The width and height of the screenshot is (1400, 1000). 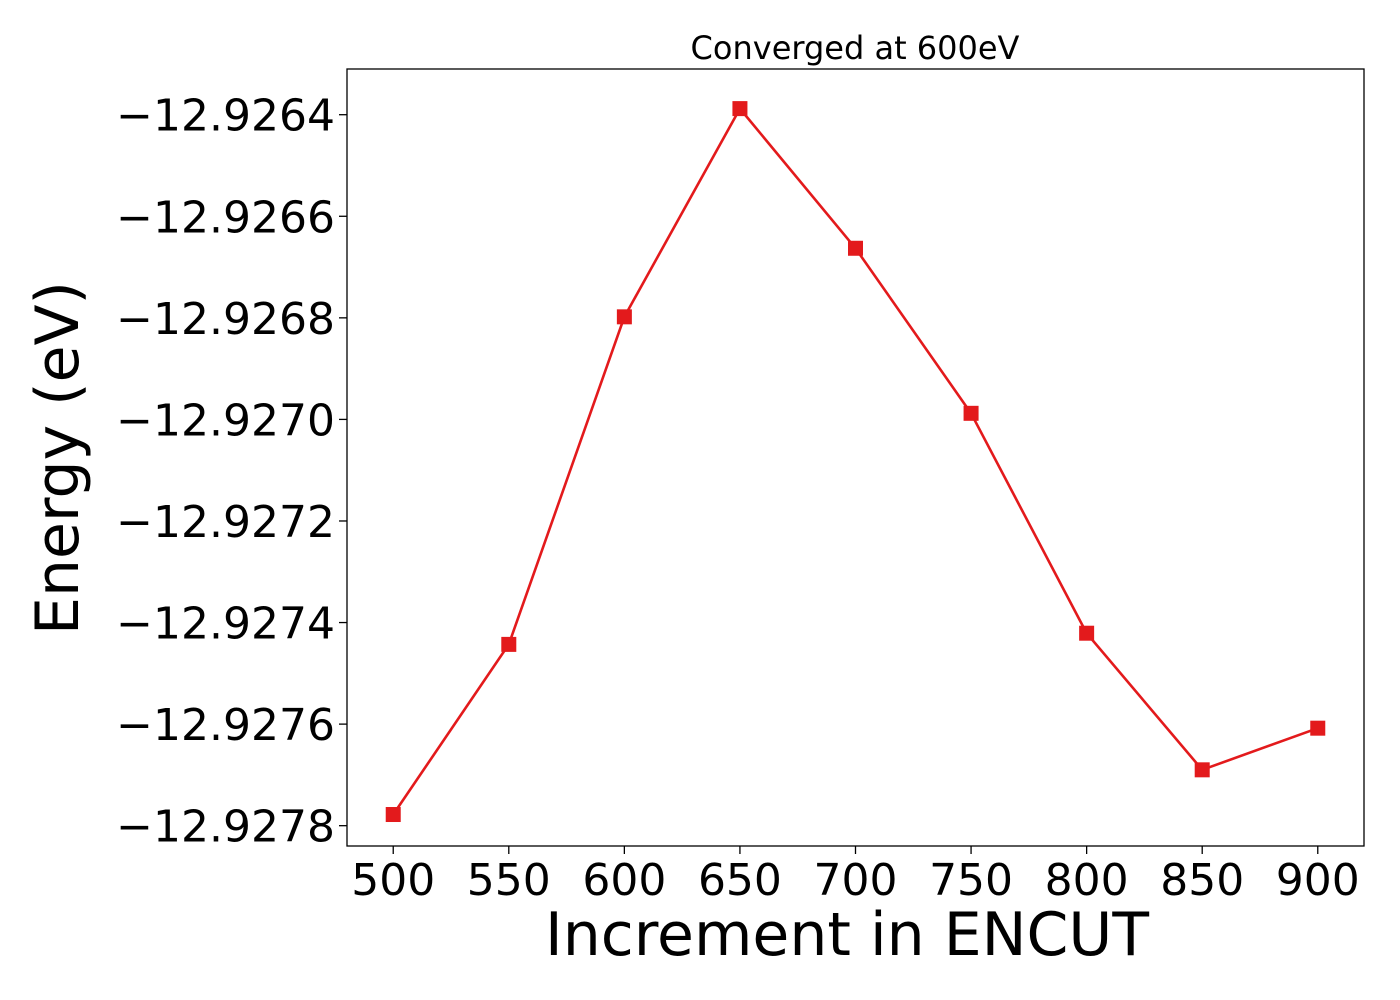 I want to click on y-tick-label: −12.9266, so click(x=225, y=217).